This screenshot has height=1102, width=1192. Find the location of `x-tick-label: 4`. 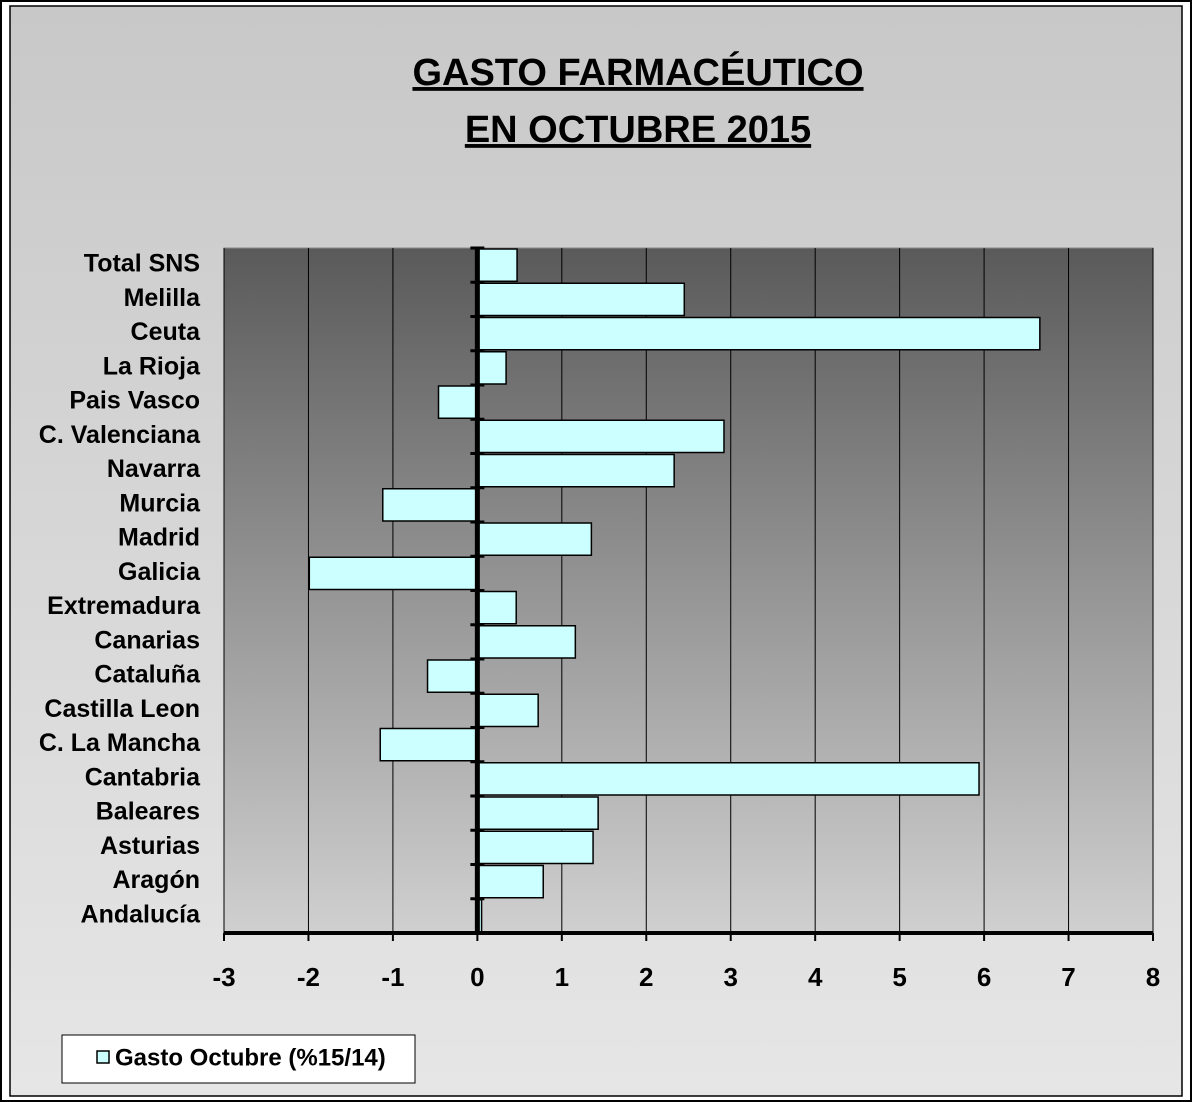

x-tick-label: 4 is located at coordinates (815, 977).